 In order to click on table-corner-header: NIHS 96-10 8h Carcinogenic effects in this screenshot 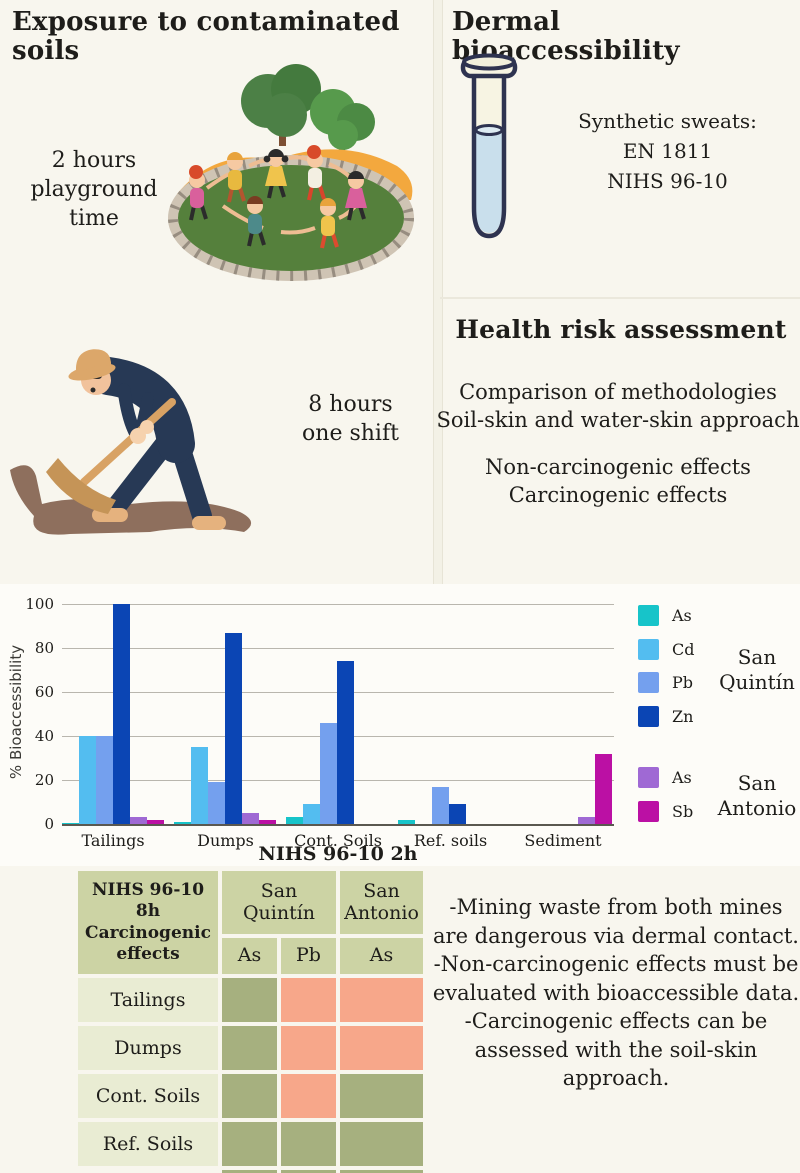, I will do `click(148, 922)`.